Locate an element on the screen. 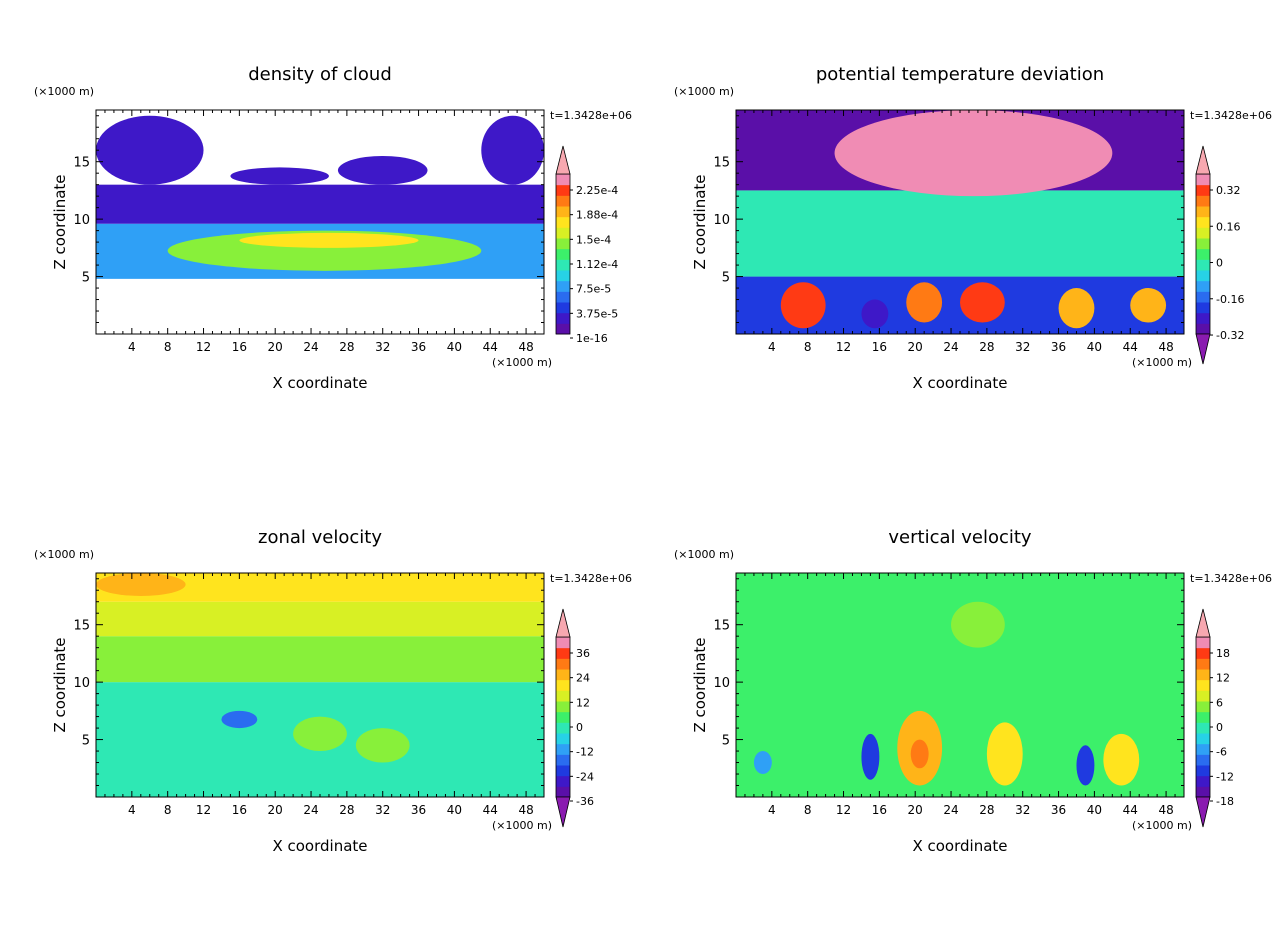 This screenshot has height=926, width=1280. colorbar-label: -0.32 is located at coordinates (1230, 335).